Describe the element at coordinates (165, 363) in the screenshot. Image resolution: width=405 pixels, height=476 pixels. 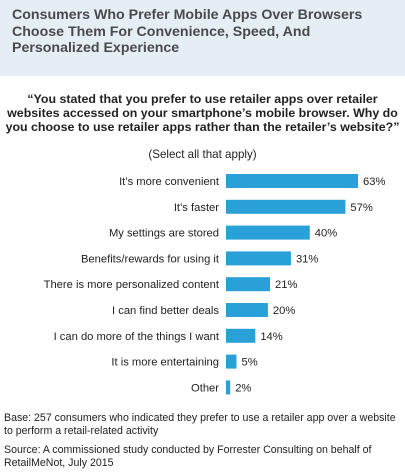
I see `category-label: It is more entertaining` at that location.